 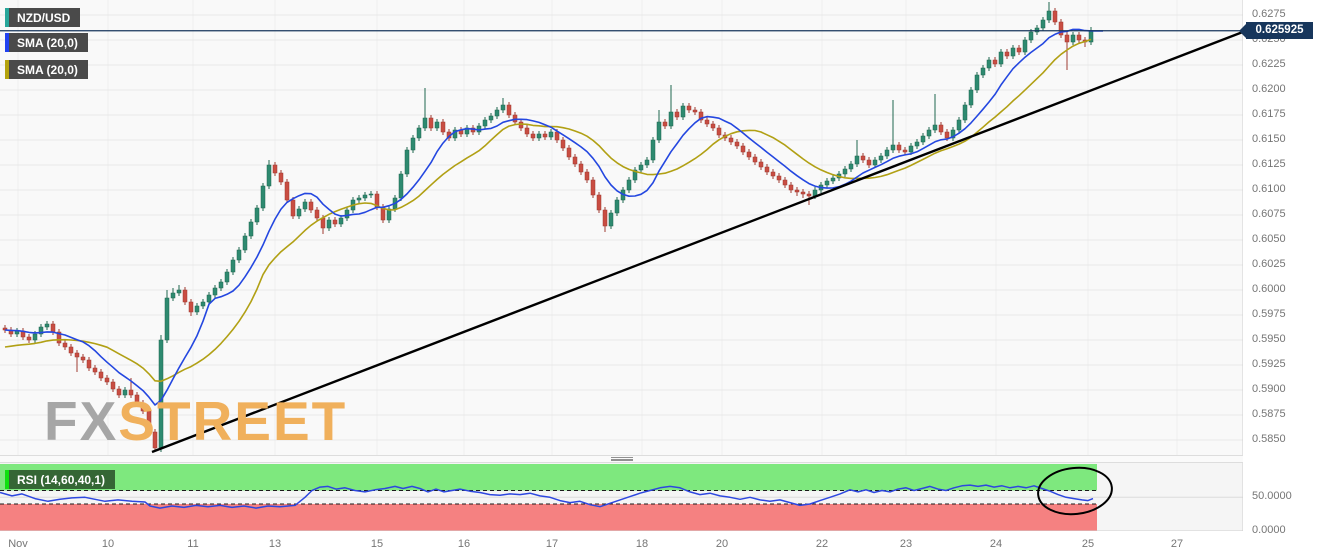 What do you see at coordinates (18, 544) in the screenshot?
I see `x-axis-tick-label: Nov` at bounding box center [18, 544].